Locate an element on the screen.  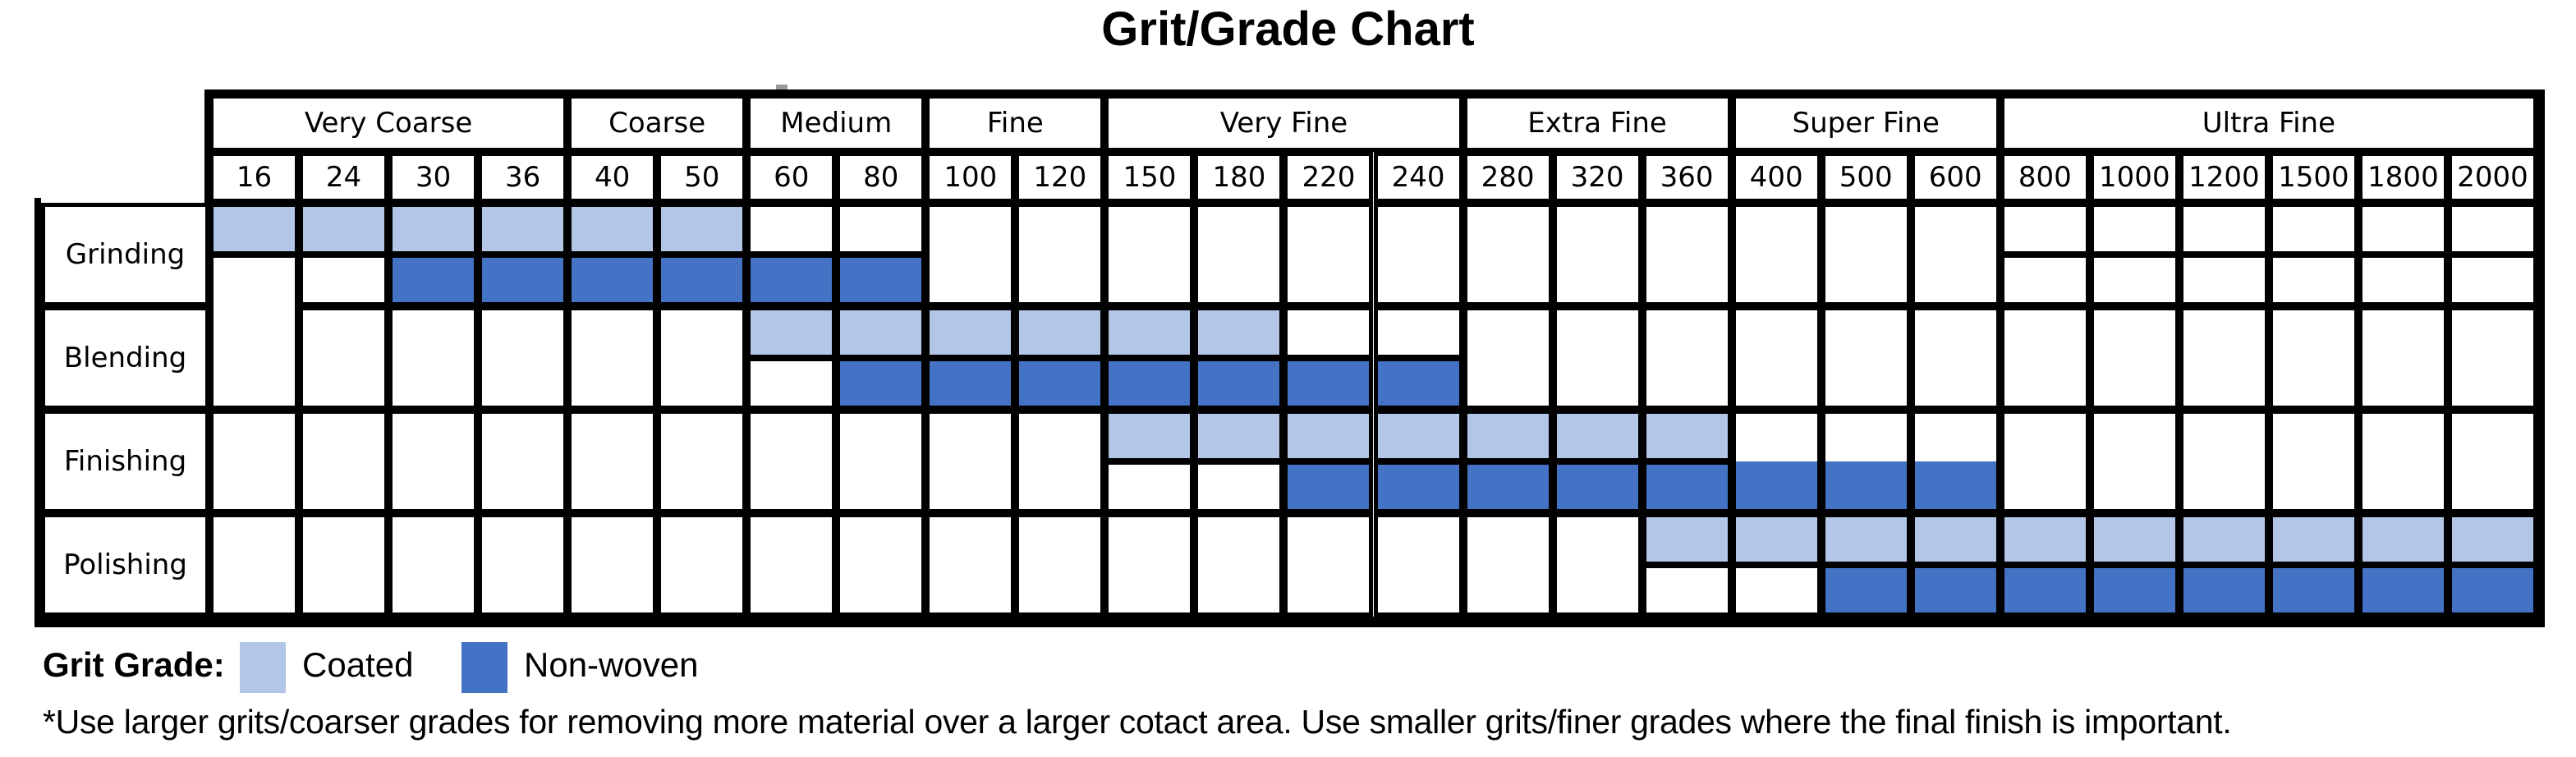
grit-header-1000: 1000 is located at coordinates (2134, 177).